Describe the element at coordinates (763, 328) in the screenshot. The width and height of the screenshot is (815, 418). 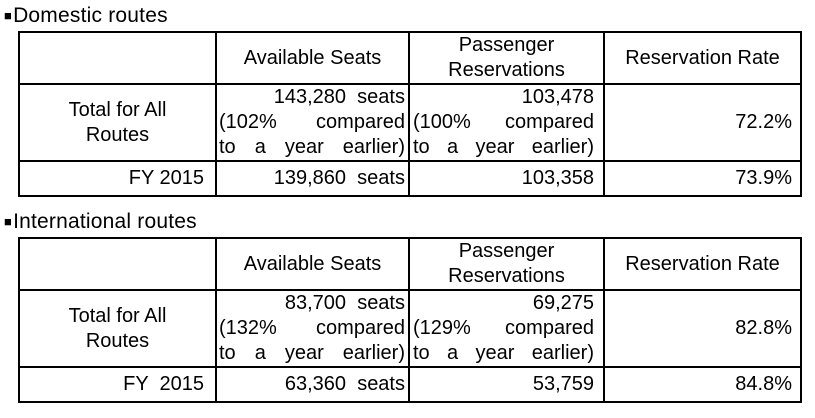
I see `cell-value: 82.8%` at that location.